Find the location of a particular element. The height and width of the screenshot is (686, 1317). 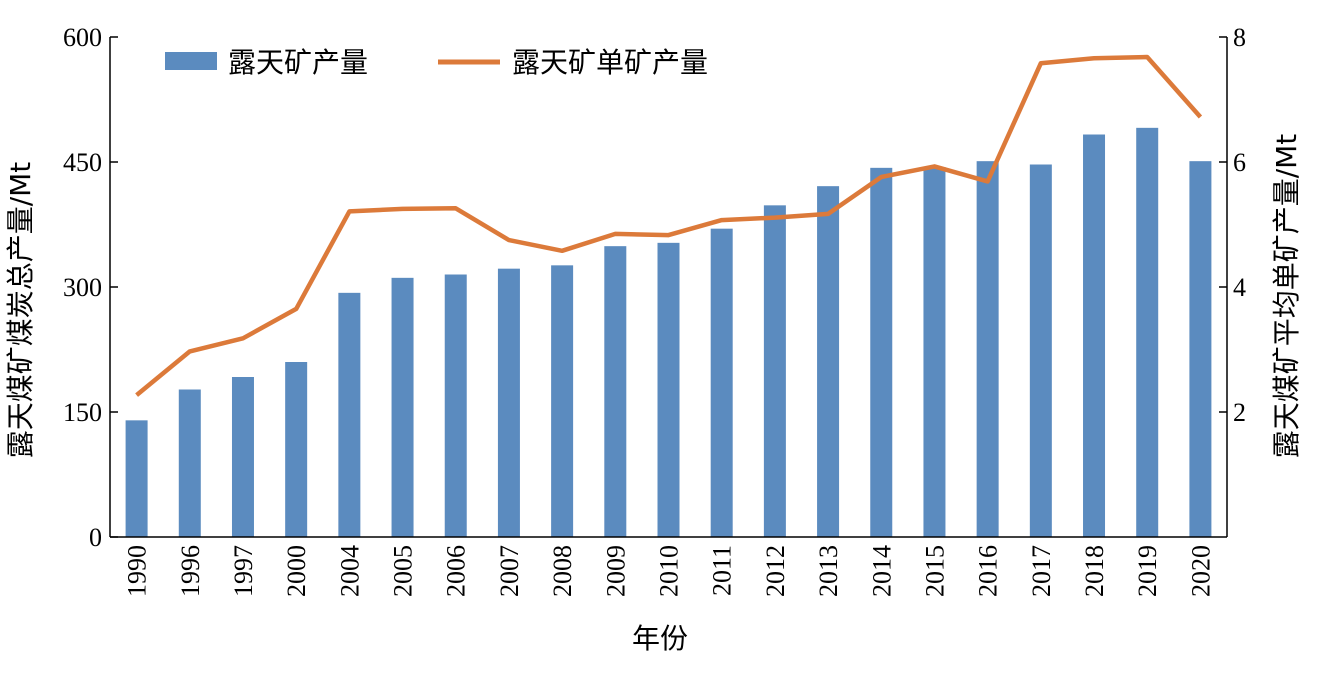

x-tick-label: 1997 is located at coordinates (243, 571).